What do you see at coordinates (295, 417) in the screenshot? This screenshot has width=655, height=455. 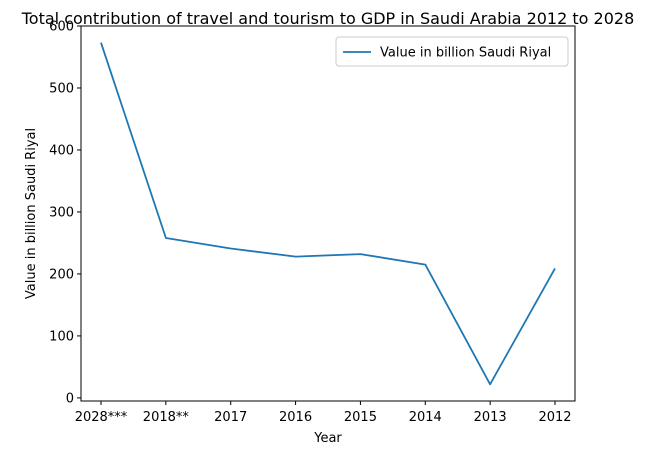 I see `x-tick-label: 2016` at bounding box center [295, 417].